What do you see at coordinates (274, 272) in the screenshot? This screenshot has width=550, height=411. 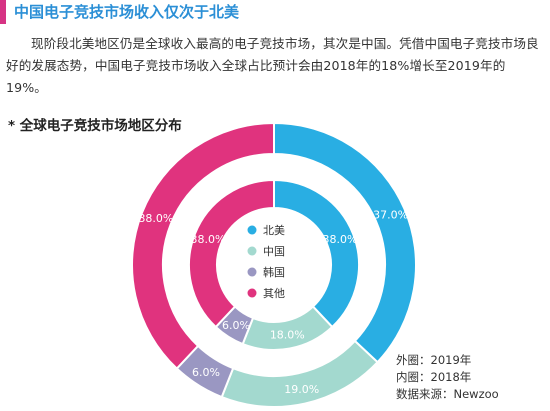 I see `legend-label-2: 韩国` at bounding box center [274, 272].